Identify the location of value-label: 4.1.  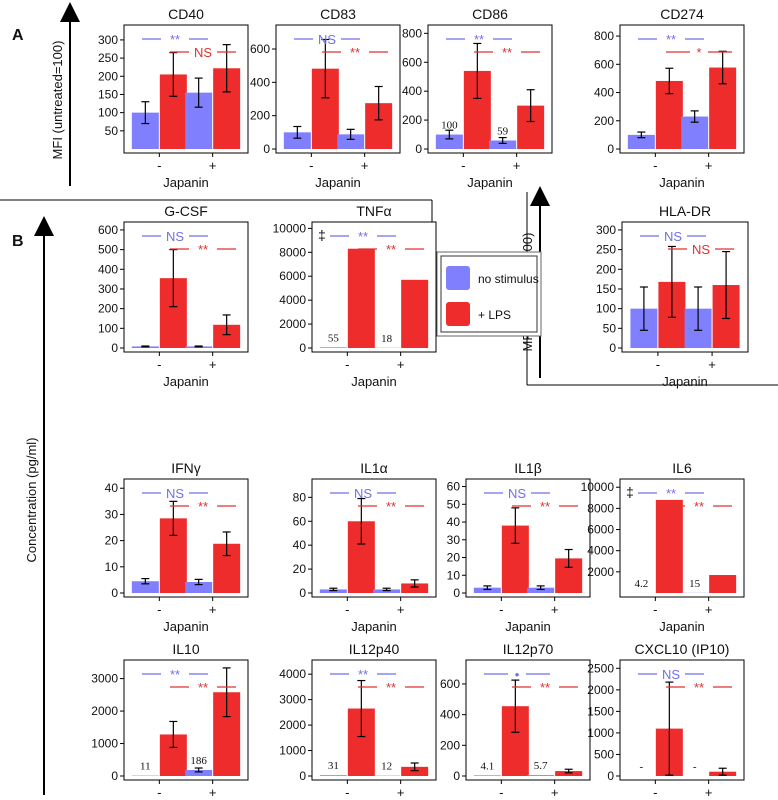
(487, 766).